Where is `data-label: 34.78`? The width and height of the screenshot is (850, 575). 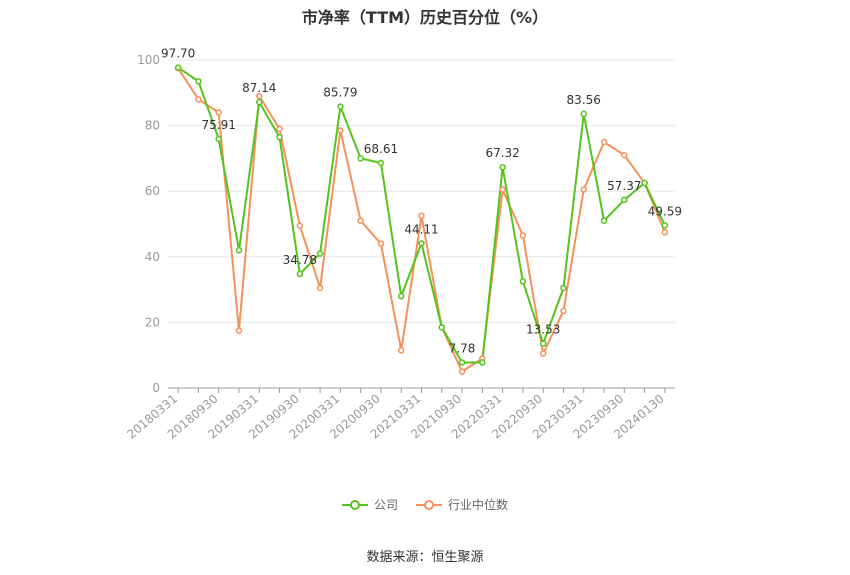
data-label: 34.78 is located at coordinates (300, 260).